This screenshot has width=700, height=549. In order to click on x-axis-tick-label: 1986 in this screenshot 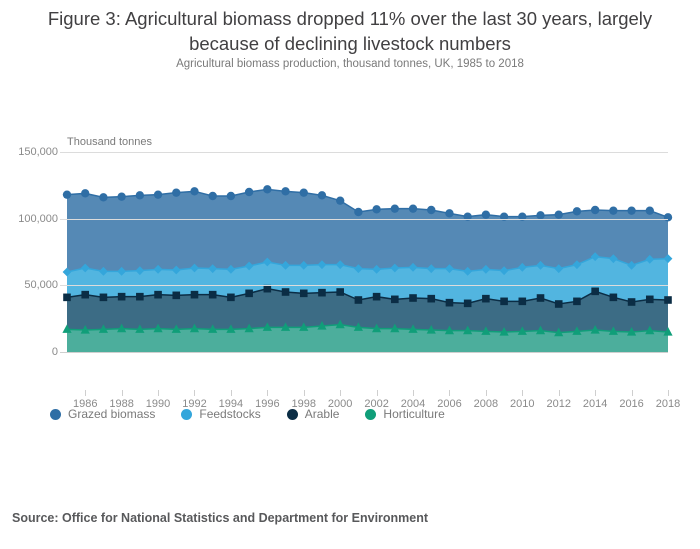, I will do `click(85, 404)`.